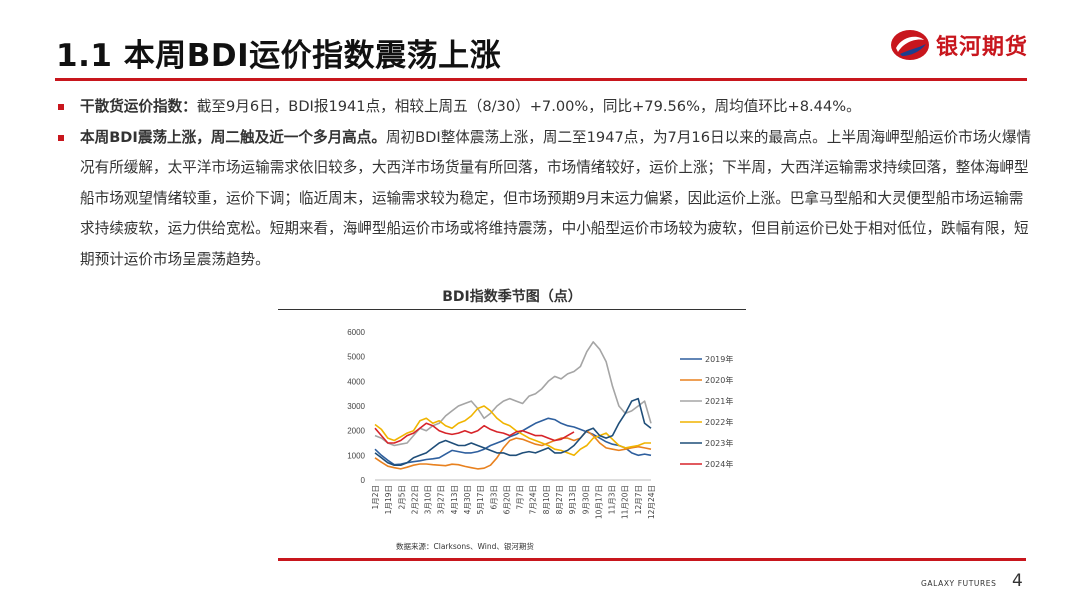 The height and width of the screenshot is (608, 1080). What do you see at coordinates (651, 502) in the screenshot?
I see `x-tick-label: 12月24日` at bounding box center [651, 502].